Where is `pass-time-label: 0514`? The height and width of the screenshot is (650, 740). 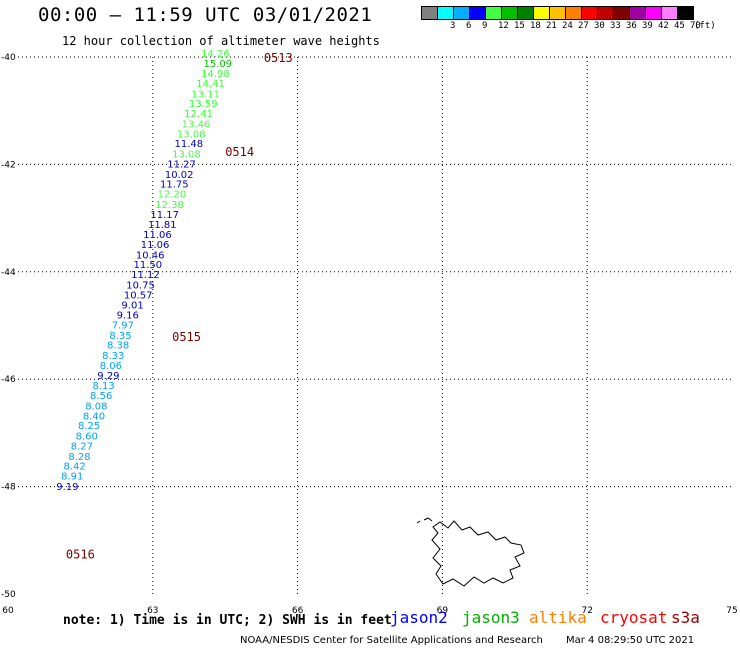
pass-time-label: 0514 is located at coordinates (239, 152).